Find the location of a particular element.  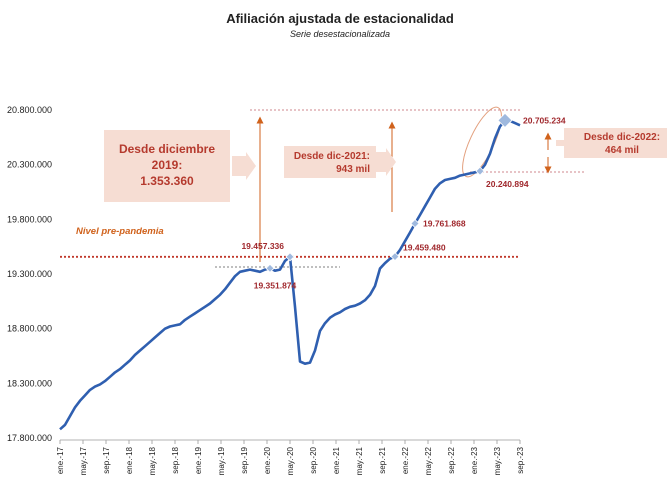

x-tick-label: sep.-23 is located at coordinates (520, 459).